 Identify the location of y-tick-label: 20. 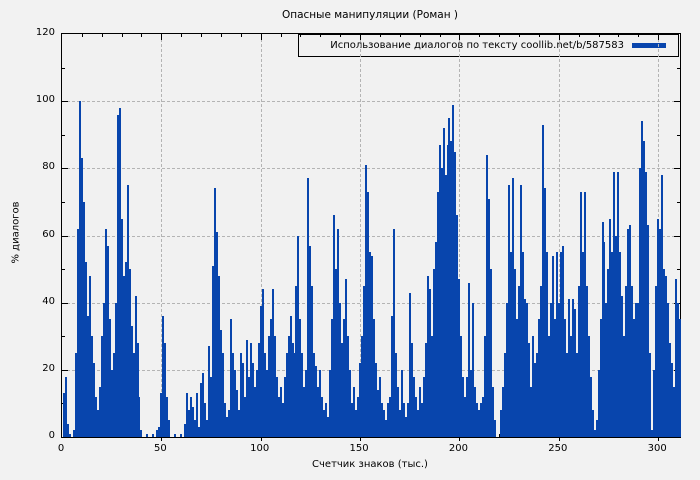
(48, 368).